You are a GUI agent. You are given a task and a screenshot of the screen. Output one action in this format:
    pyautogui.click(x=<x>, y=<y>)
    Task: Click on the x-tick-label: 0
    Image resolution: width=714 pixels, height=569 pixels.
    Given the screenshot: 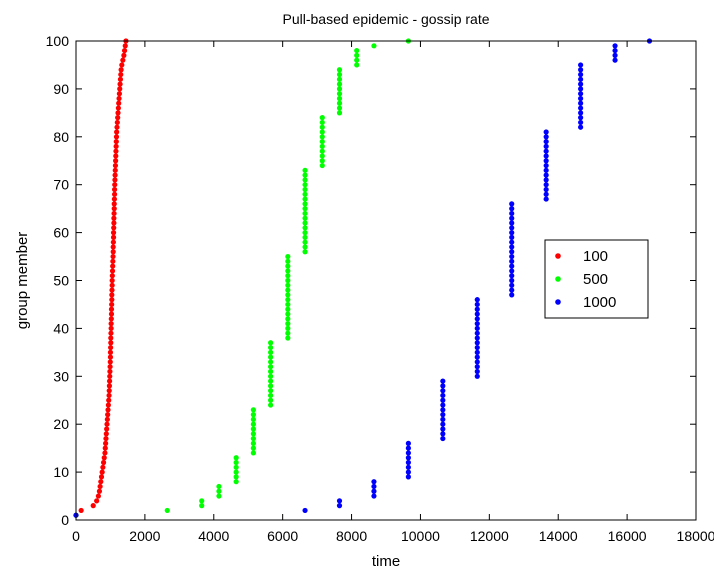 What is the action you would take?
    pyautogui.click(x=76, y=536)
    